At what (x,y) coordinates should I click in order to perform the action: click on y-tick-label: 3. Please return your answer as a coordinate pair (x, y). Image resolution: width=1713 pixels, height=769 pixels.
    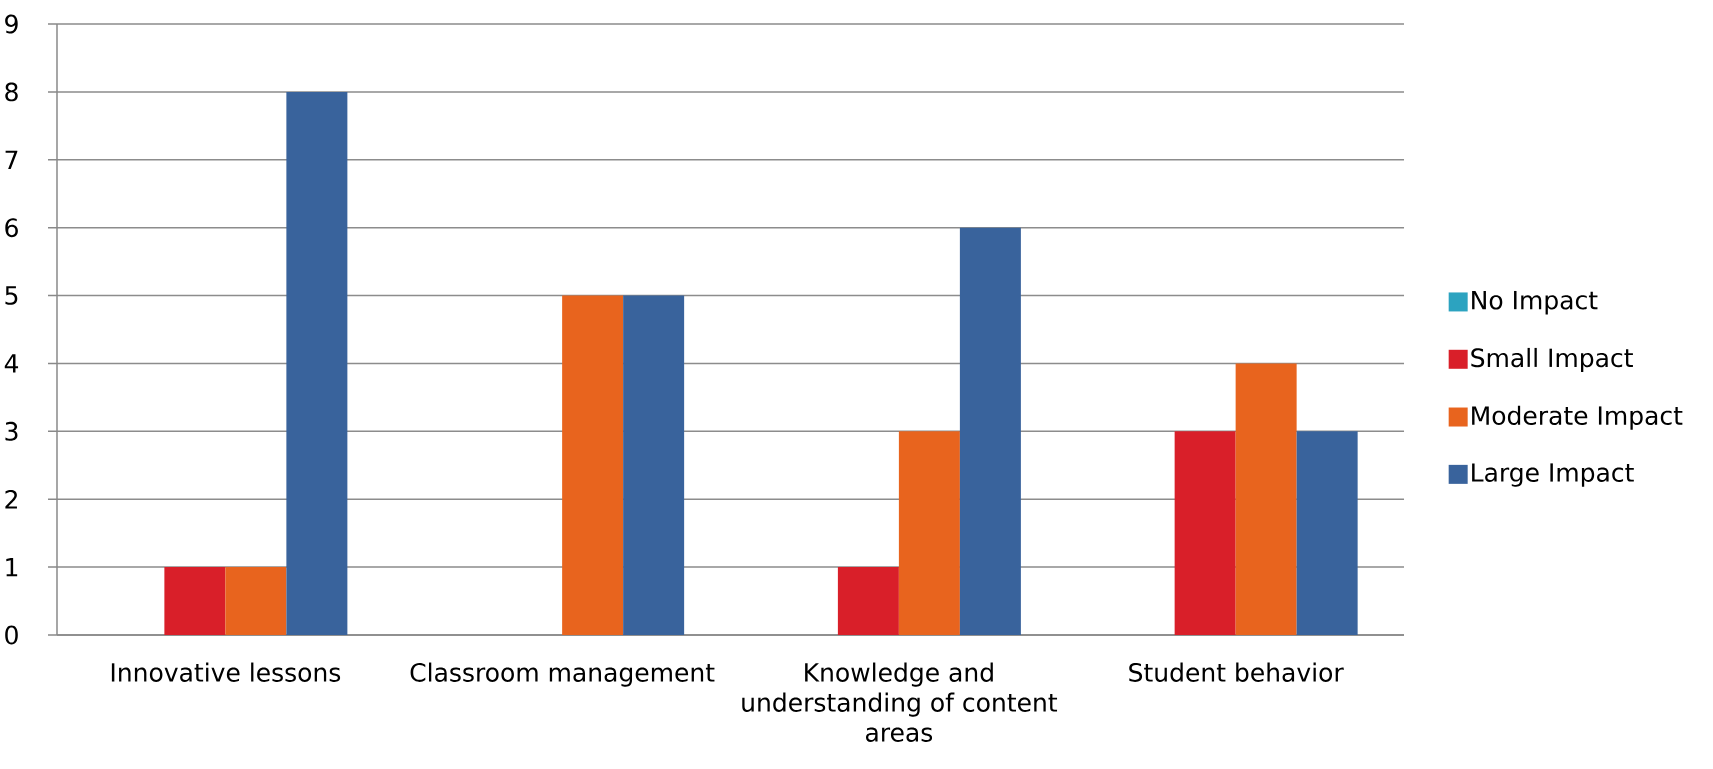
    Looking at the image, I should click on (11, 431).